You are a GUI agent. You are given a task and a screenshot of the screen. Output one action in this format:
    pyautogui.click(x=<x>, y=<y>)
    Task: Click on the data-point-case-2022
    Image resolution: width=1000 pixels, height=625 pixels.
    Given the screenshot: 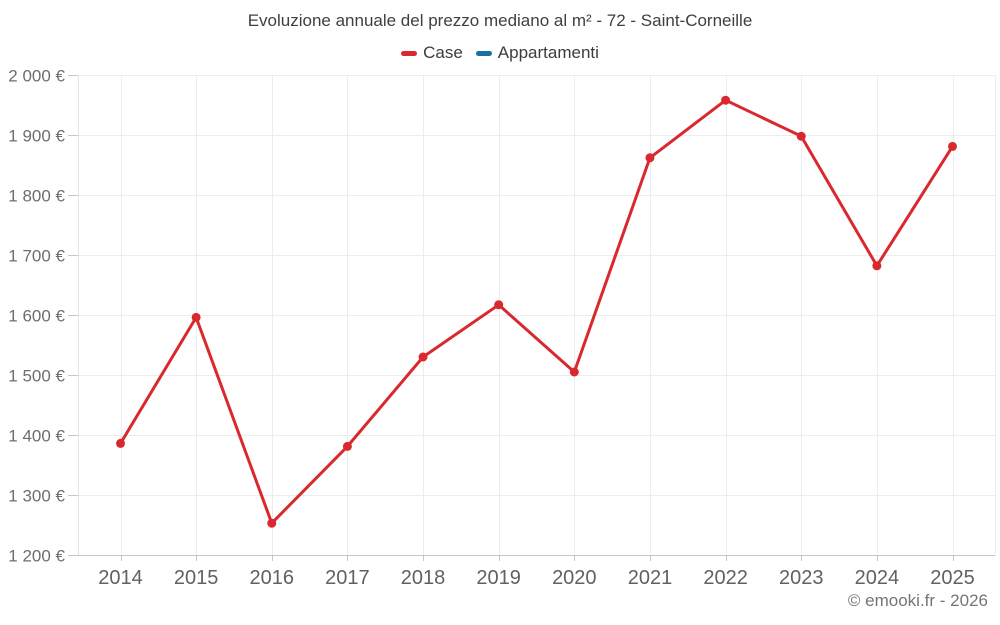 What is the action you would take?
    pyautogui.click(x=726, y=100)
    